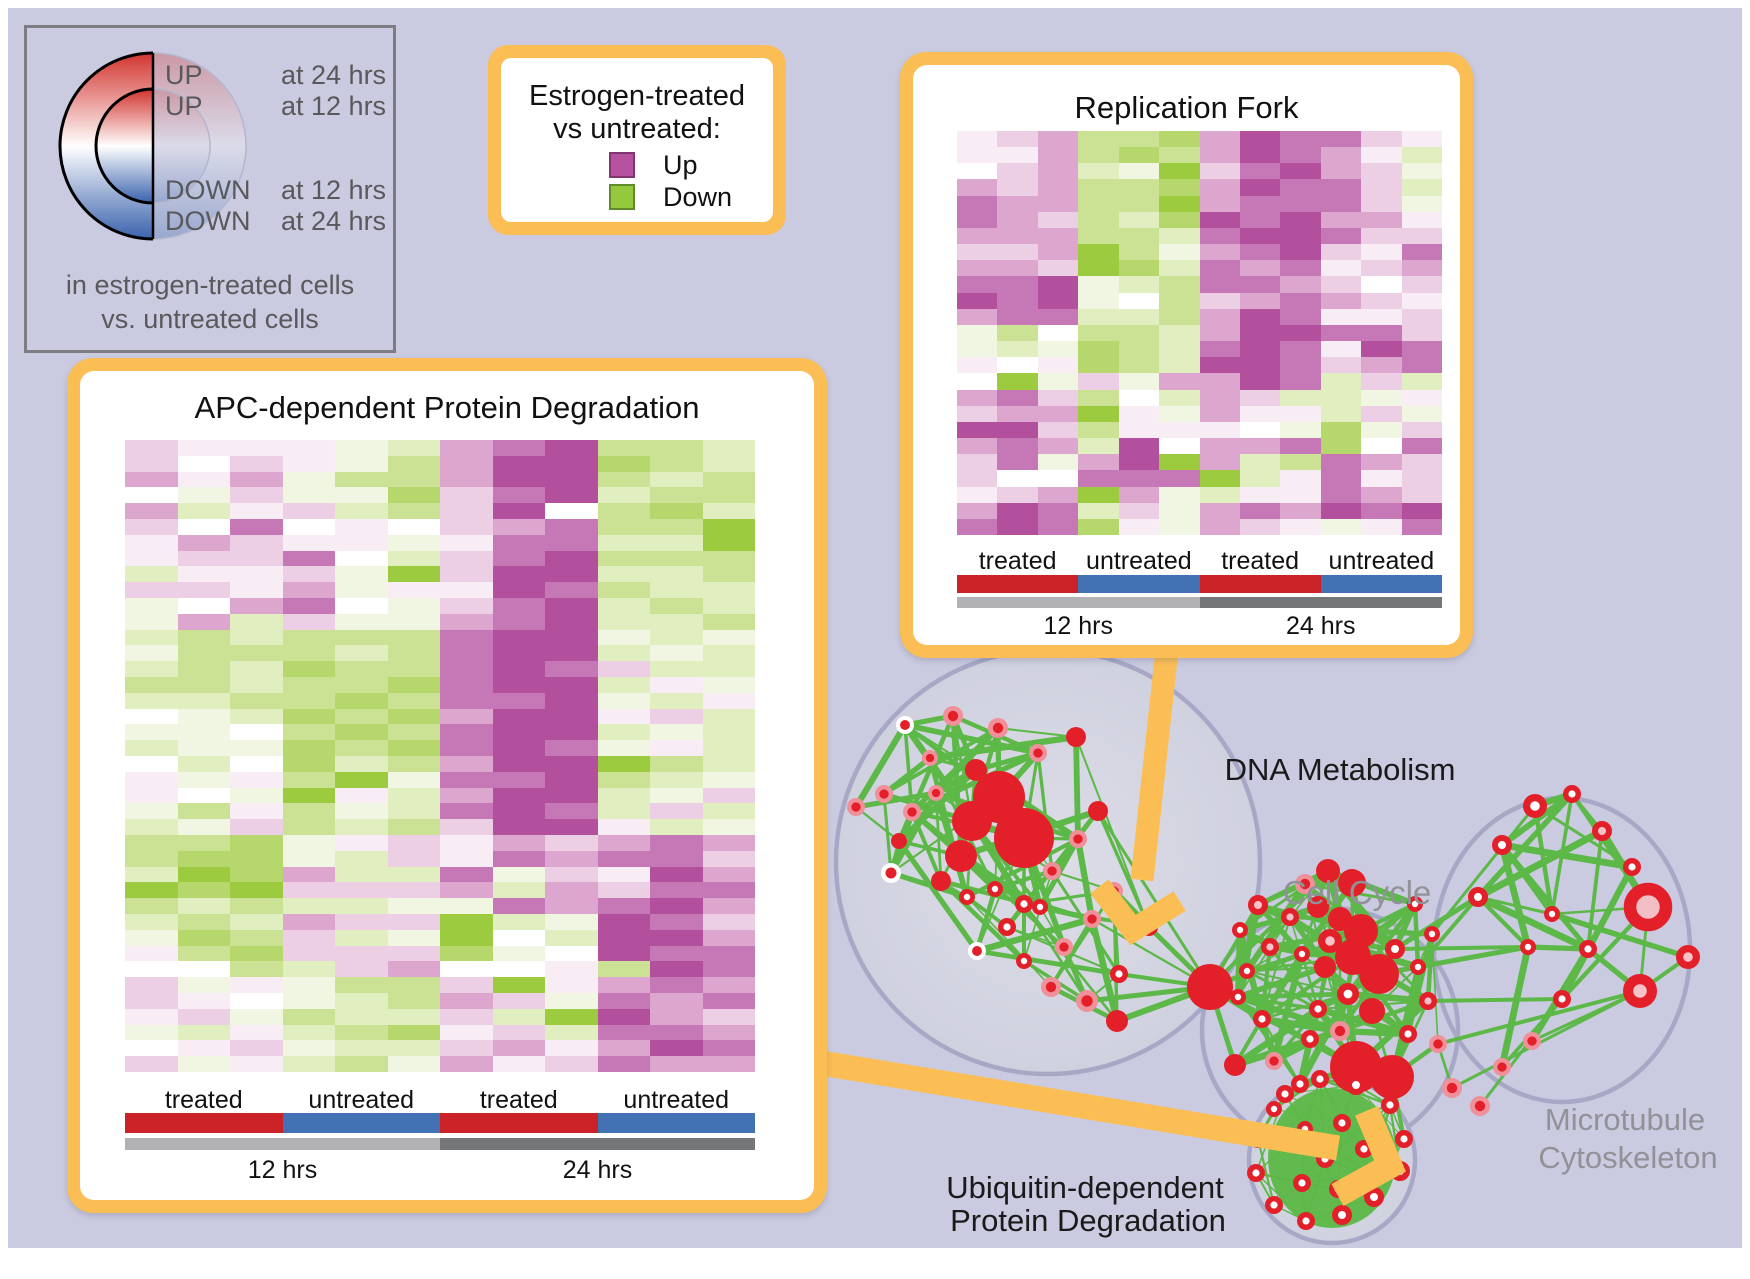 The height and width of the screenshot is (1279, 1750). Describe the element at coordinates (447, 407) in the screenshot. I see `apc-panel-title: APC-dependent Protein Degradation` at that location.